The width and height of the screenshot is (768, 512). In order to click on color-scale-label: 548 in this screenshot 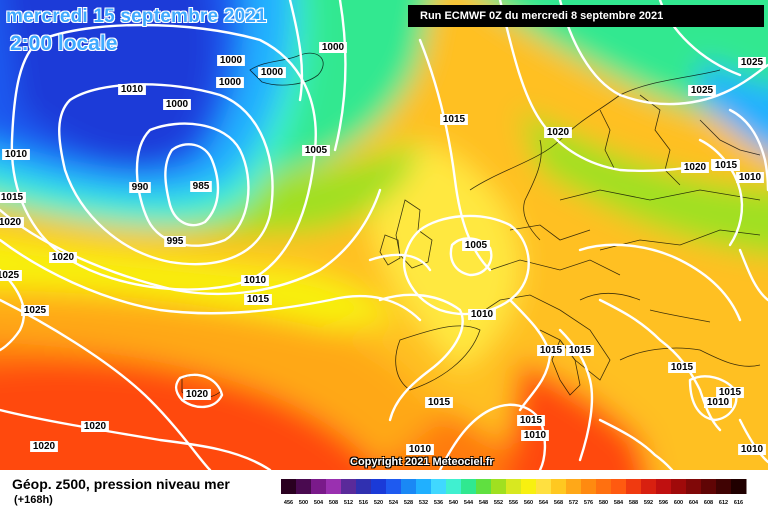, I will do `click(483, 503)`.